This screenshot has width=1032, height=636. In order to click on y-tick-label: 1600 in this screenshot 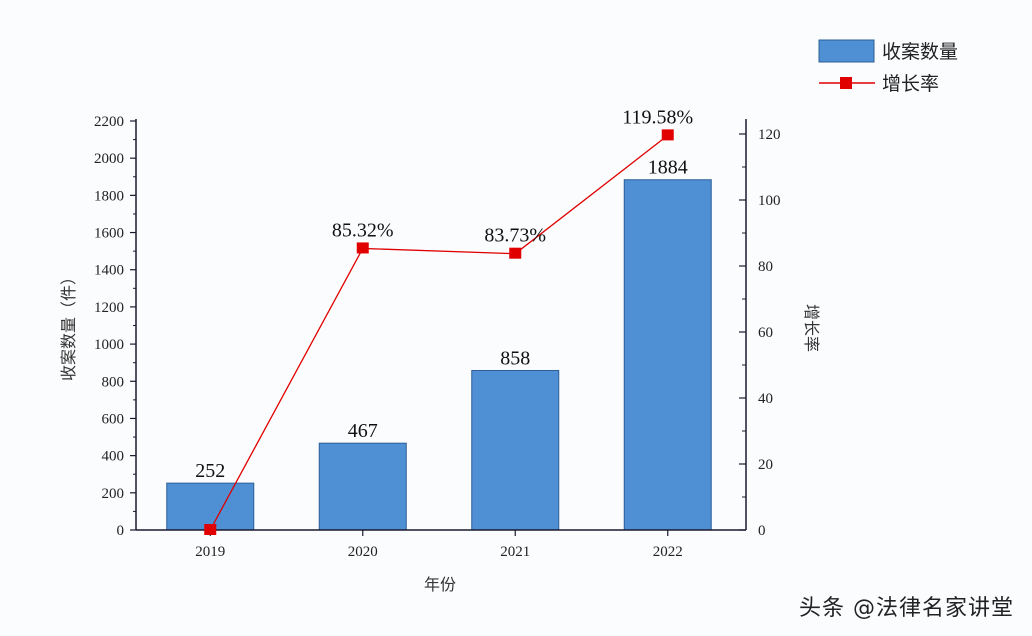, I will do `click(109, 234)`.